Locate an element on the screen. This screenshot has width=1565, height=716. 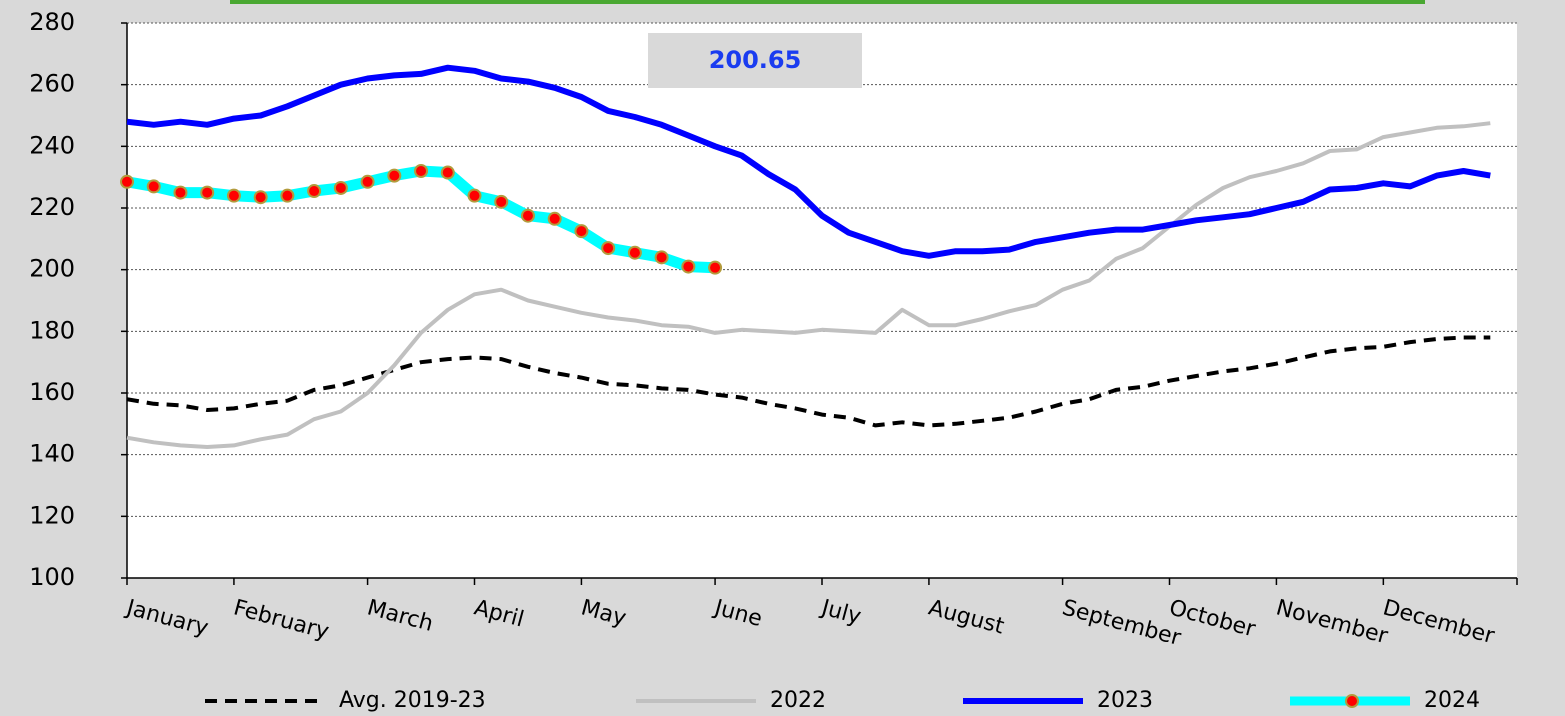
annotation: 200.65 is located at coordinates (755, 60).